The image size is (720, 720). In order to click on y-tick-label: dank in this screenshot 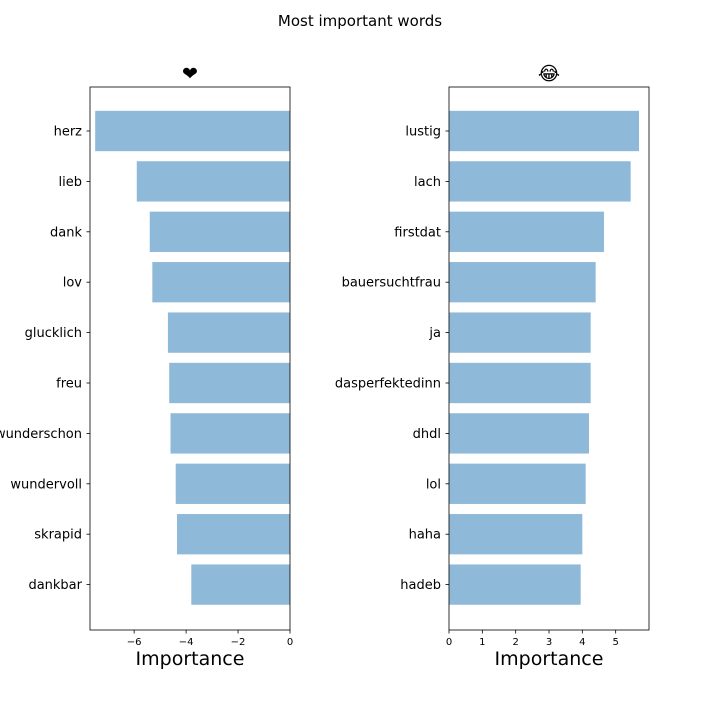, I will do `click(66, 232)`.